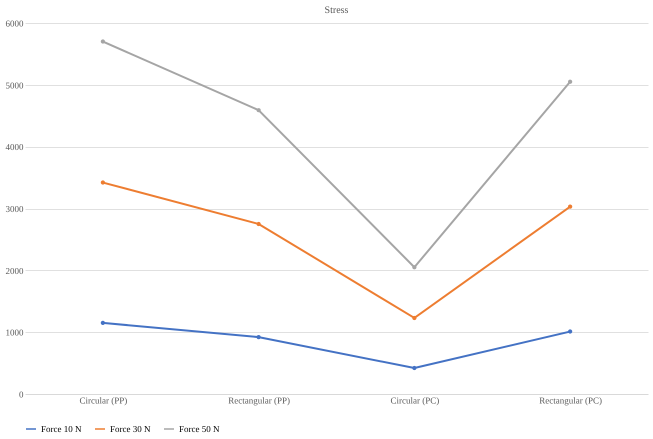 This screenshot has width=653, height=439. Describe the element at coordinates (15, 23) in the screenshot. I see `y-tick-label: 6000` at that location.